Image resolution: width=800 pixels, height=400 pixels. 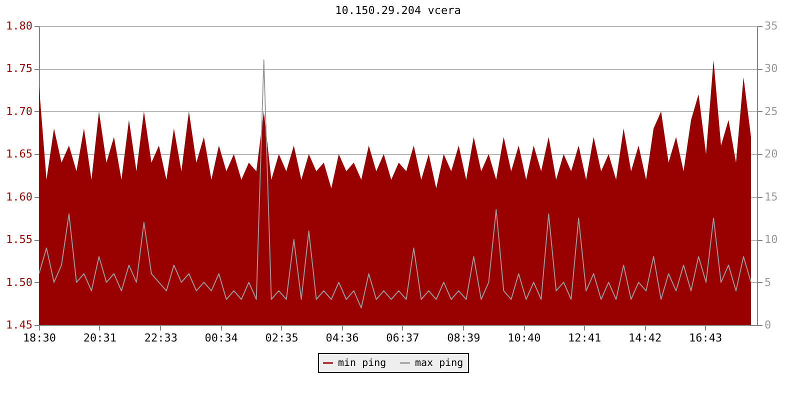 I want to click on y-tick-label: 1.55, so click(x=19, y=239).